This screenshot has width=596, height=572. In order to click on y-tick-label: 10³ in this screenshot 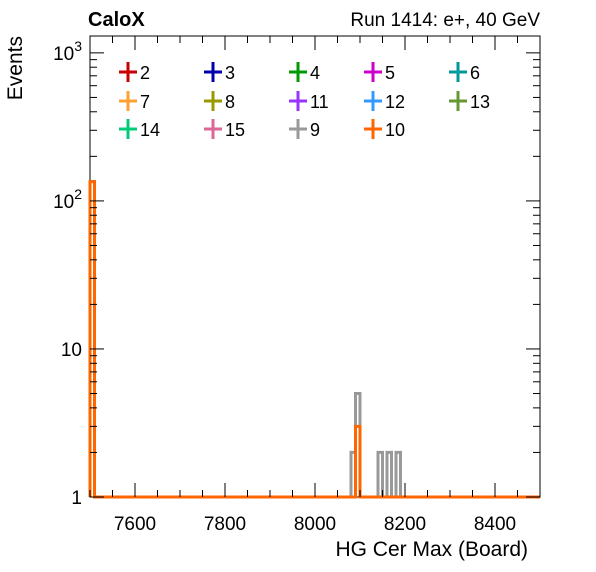, I will do `click(67, 51)`.